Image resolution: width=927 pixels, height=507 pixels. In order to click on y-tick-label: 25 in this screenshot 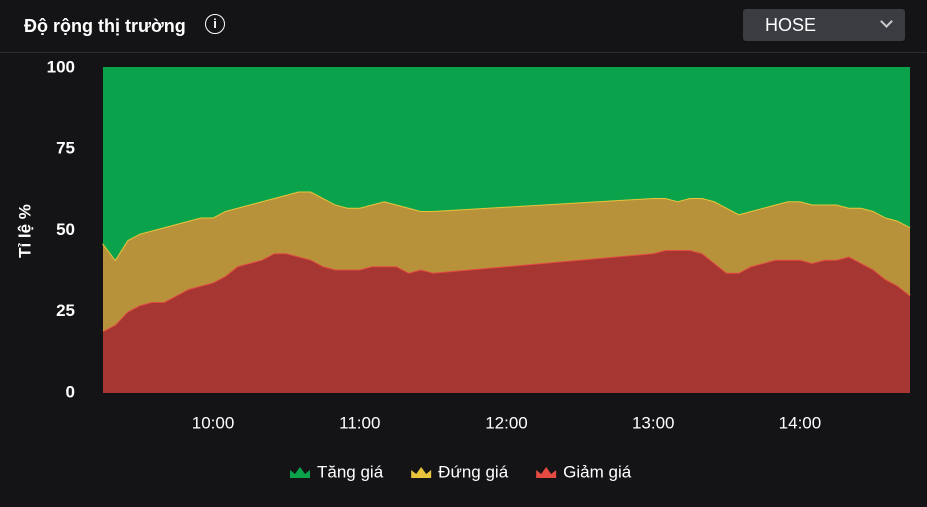, I will do `click(65, 310)`.